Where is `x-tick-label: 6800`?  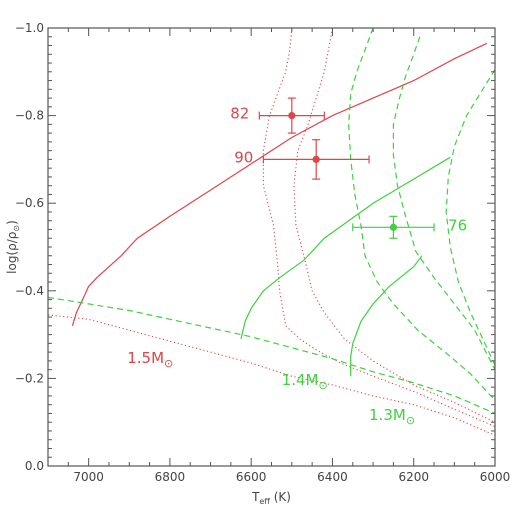
x-tick-label: 6800 is located at coordinates (170, 477).